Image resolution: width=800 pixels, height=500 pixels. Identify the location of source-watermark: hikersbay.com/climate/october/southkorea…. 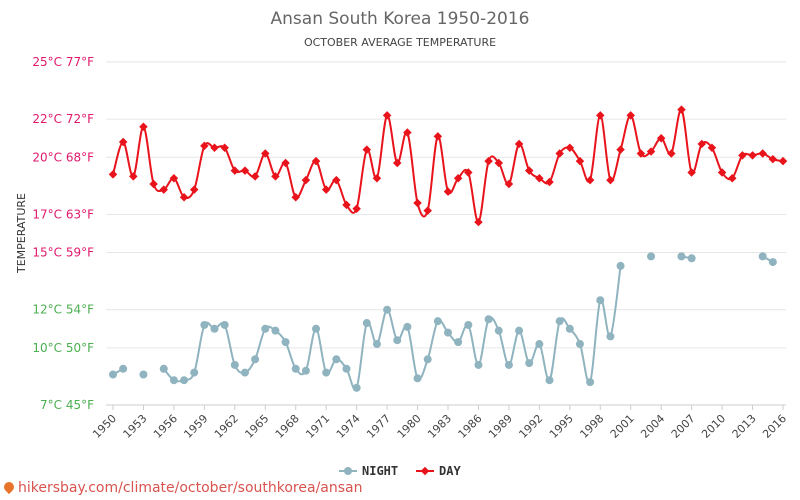
(181, 487).